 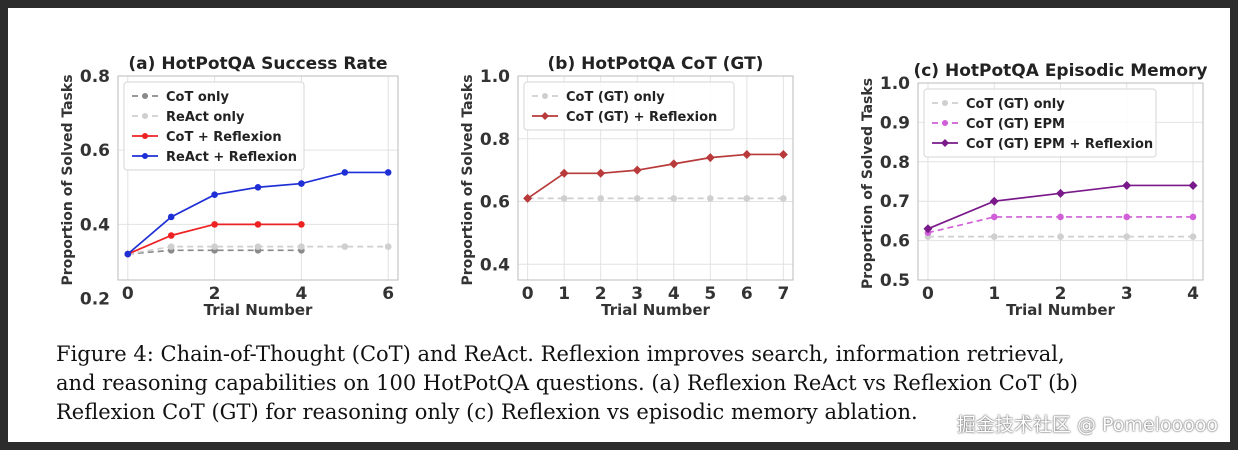 I want to click on legend: CoT (GT) only CoT (GT) + Reflexion, so click(x=629, y=106).